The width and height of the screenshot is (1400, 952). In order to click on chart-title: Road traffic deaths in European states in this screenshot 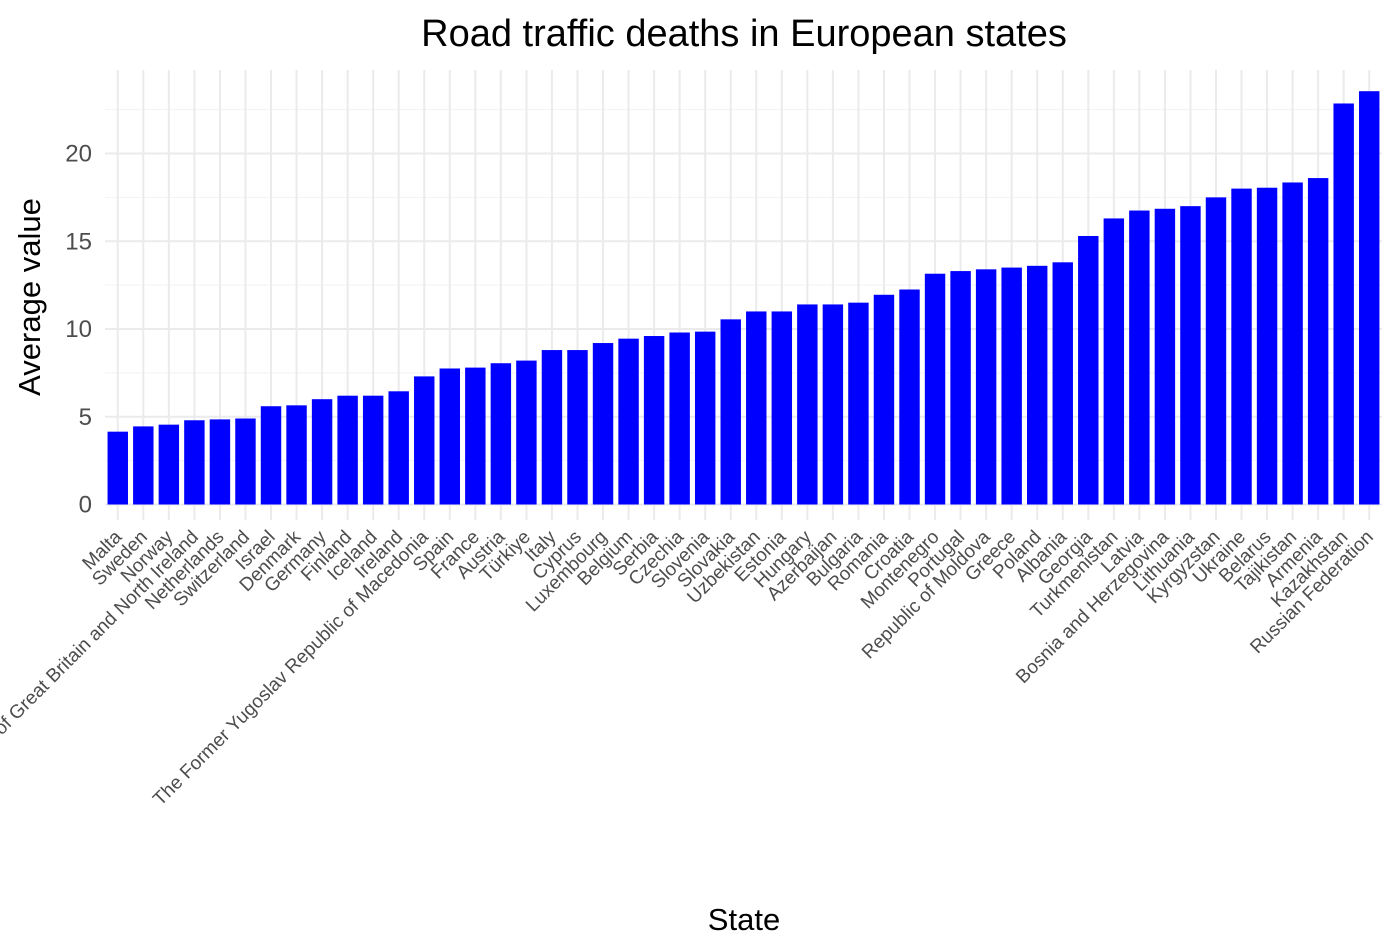, I will do `click(744, 34)`.